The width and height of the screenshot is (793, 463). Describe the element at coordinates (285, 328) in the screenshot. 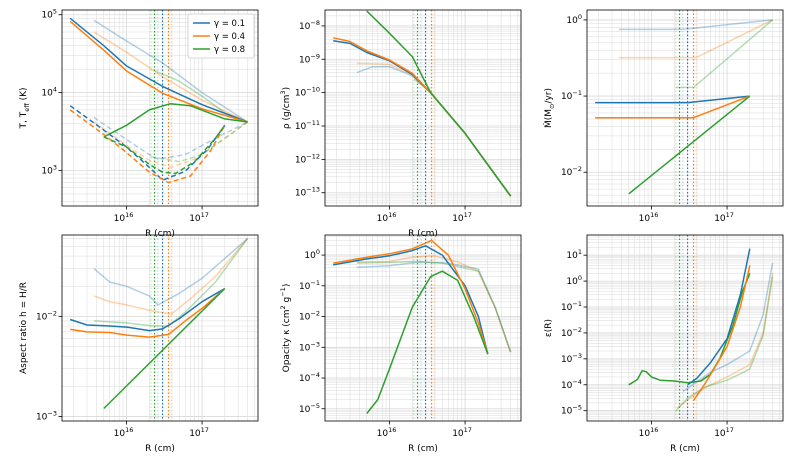

I see `y-axis-label: Opacity κ (cm2 g−1)` at that location.